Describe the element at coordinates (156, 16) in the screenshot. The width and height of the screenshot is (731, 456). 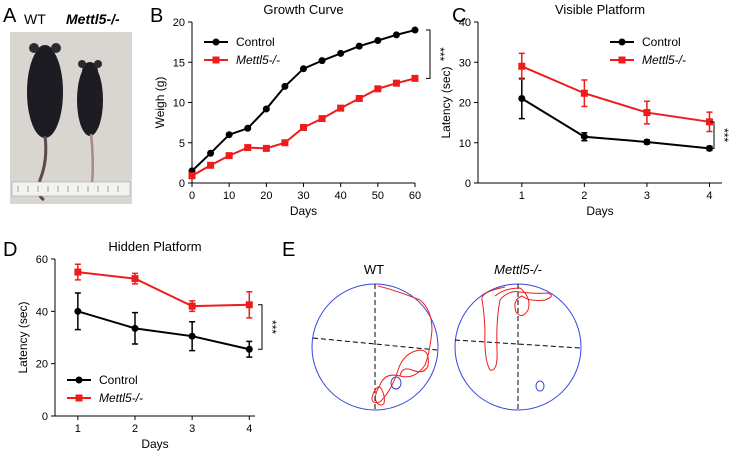
I see `panel-label: B` at that location.